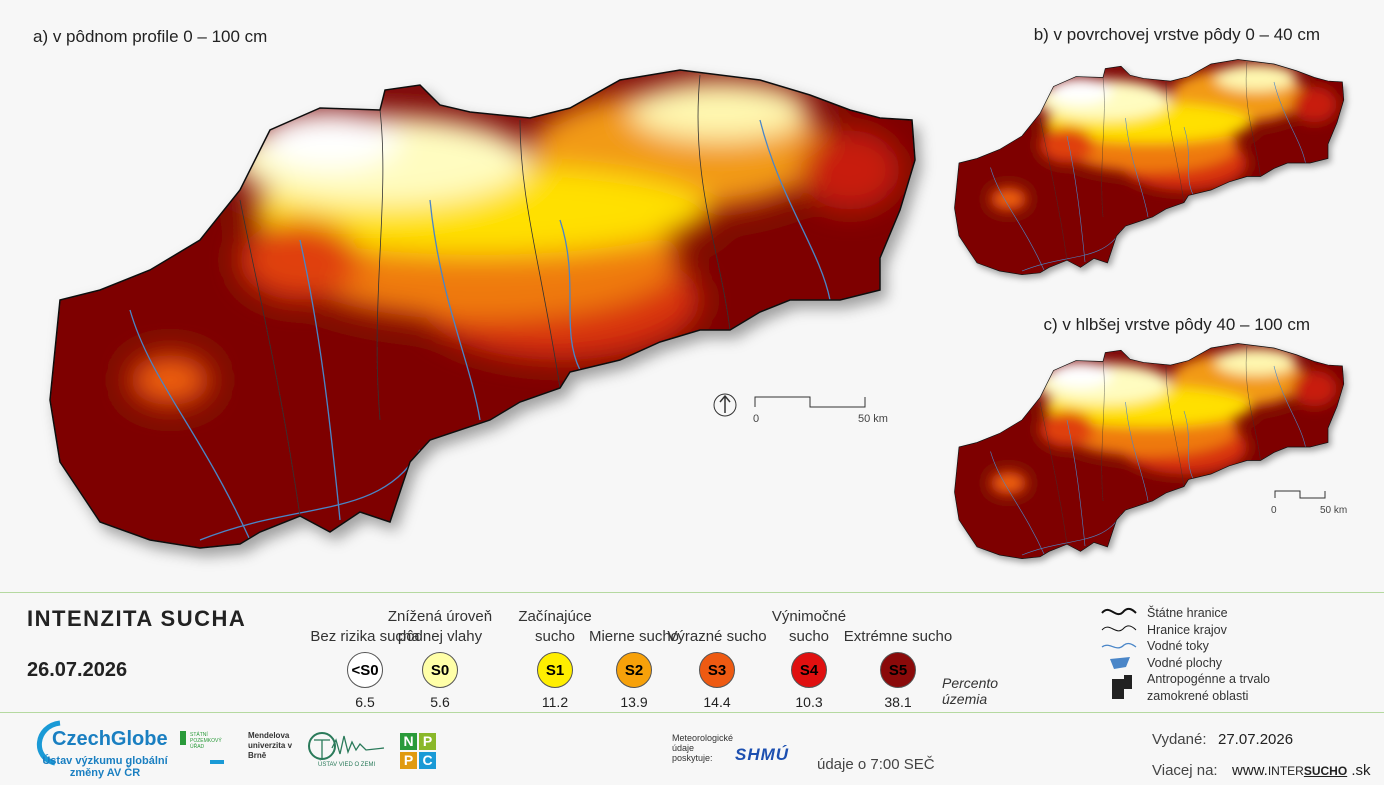  Describe the element at coordinates (809, 670) in the screenshot. I see `class-code: S4` at that location.